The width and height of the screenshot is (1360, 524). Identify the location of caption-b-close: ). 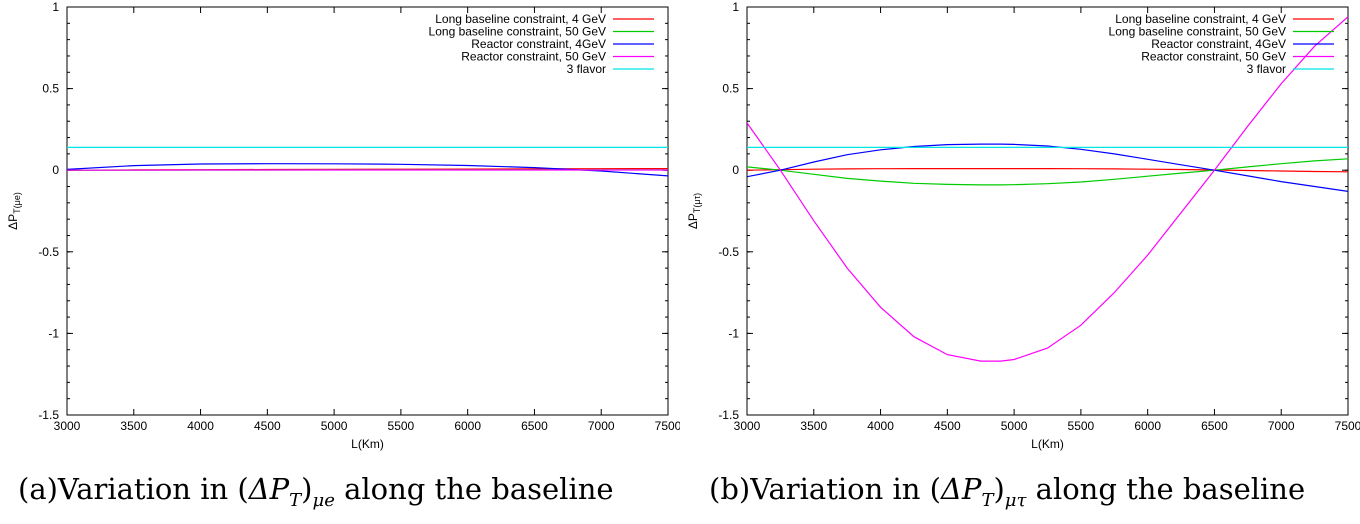
(999, 489).